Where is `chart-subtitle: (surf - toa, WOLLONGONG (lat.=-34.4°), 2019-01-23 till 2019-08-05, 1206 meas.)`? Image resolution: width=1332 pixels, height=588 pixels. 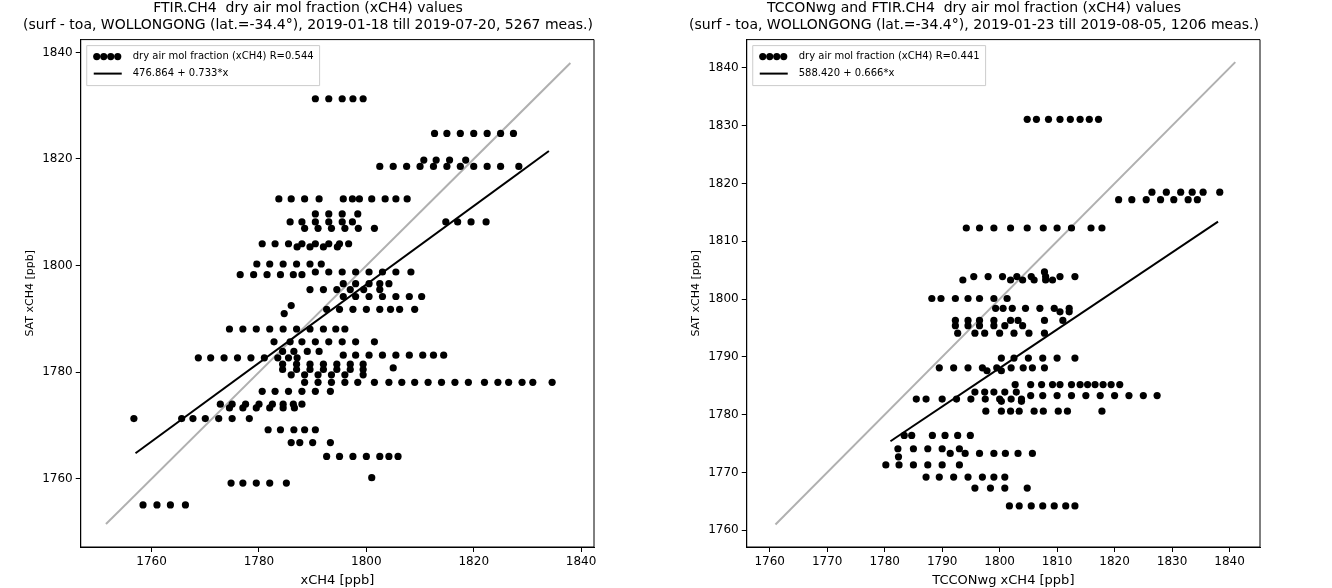 chart-subtitle: (surf - toa, WOLLONGONG (lat.=-34.4°), 2019-01-23 till 2019-08-05, 1206 meas.) is located at coordinates (974, 23).